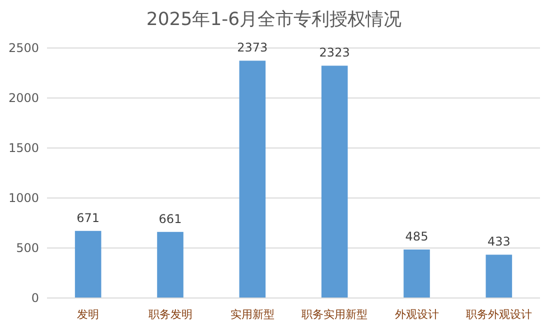 This screenshot has height=329, width=548. I want to click on data-label: 485, so click(416, 237).